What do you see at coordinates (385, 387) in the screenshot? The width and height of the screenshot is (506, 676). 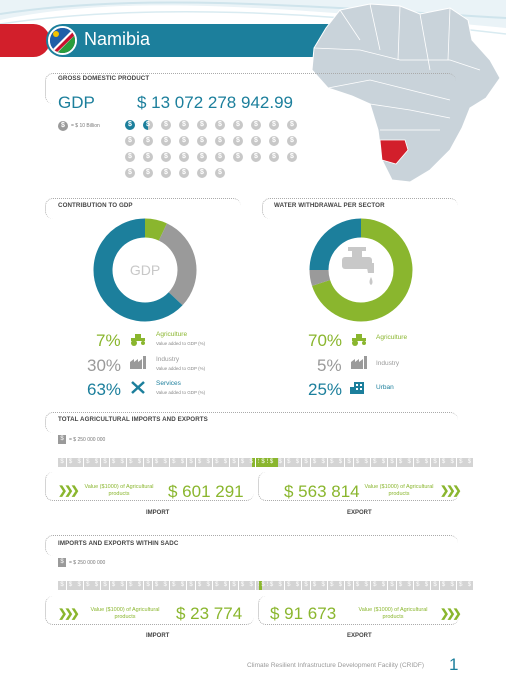 I see `urban-water-label: Urban` at bounding box center [385, 387].